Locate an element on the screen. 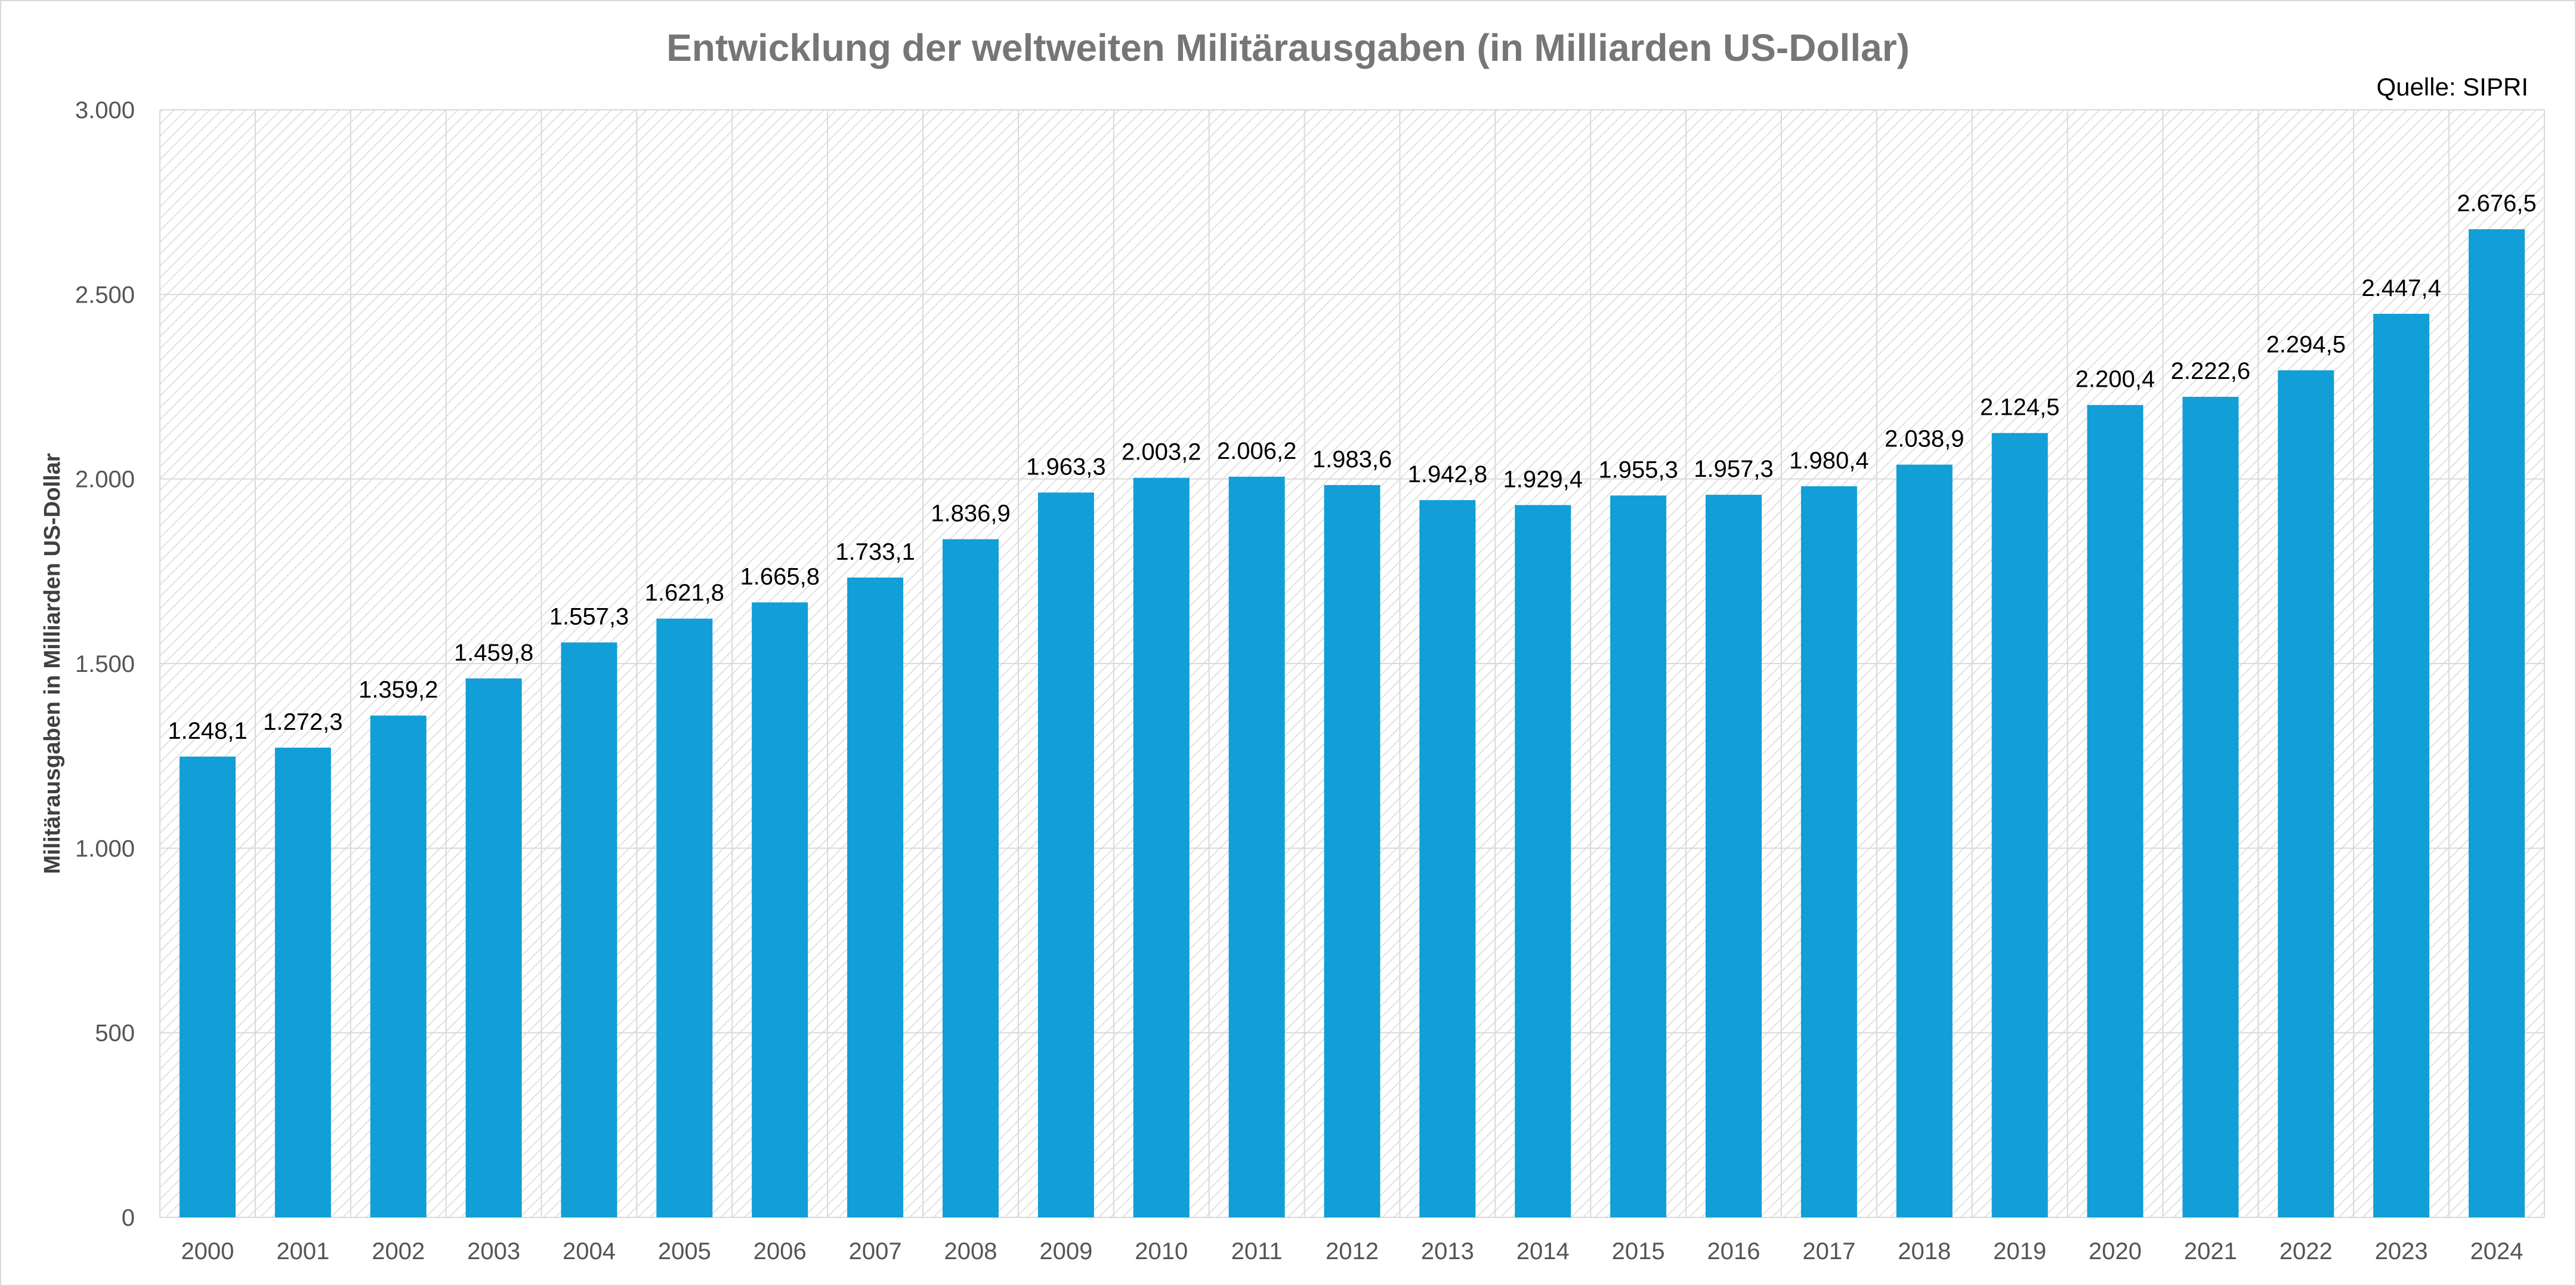 The height and width of the screenshot is (1286, 2576). source-note: Quelle: SIPRI is located at coordinates (2452, 87).